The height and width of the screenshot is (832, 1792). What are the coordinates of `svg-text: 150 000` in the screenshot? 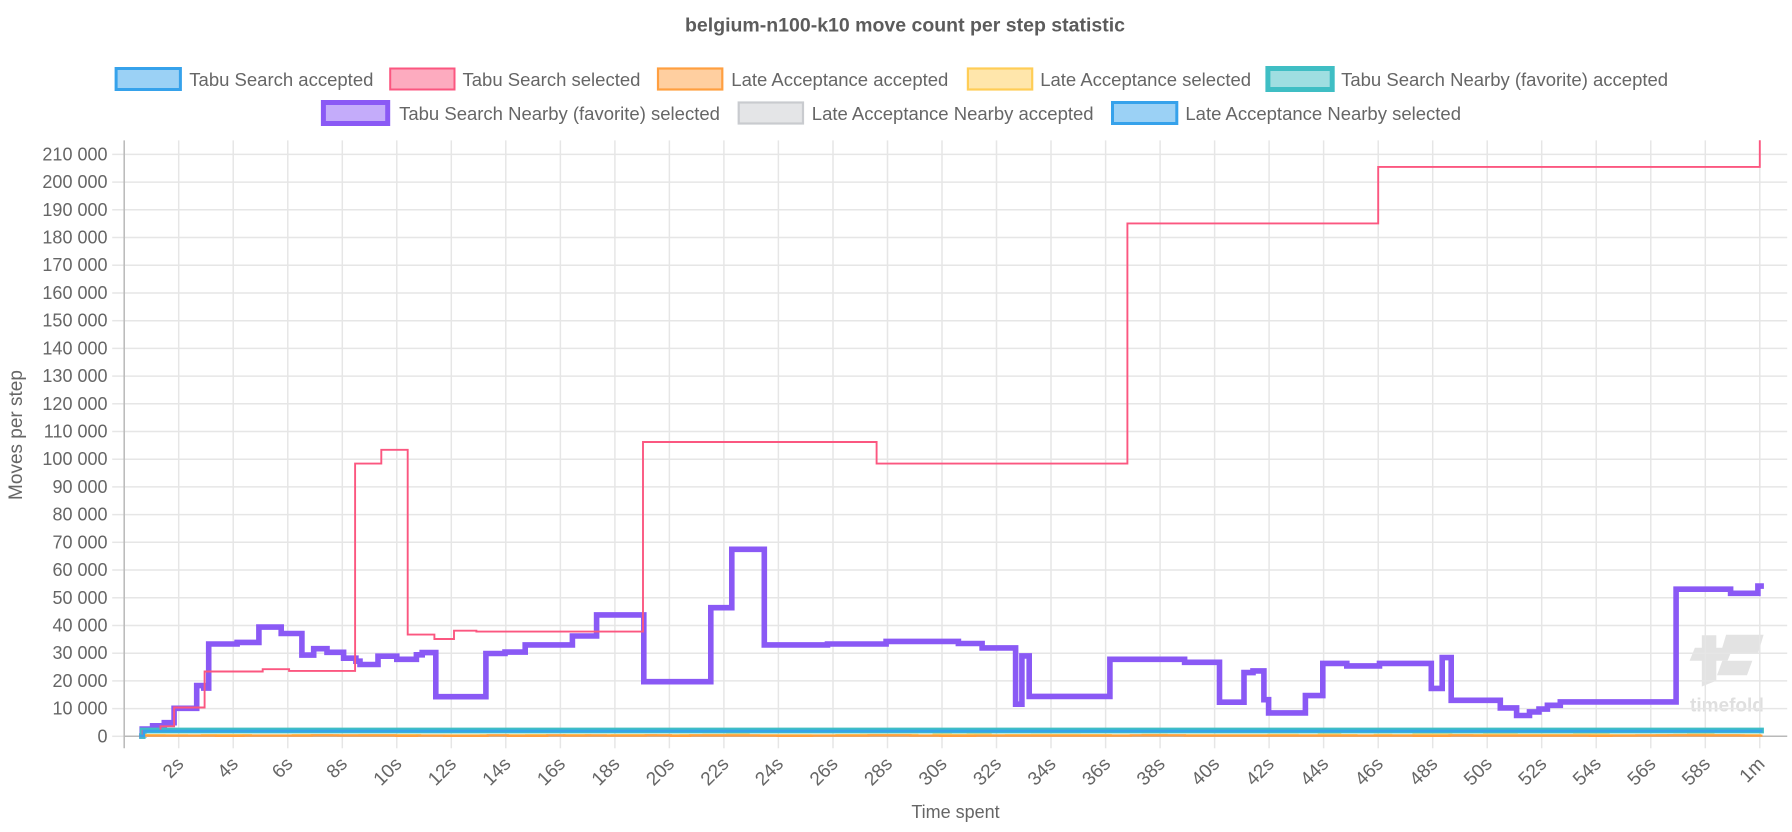 It's located at (74, 321).